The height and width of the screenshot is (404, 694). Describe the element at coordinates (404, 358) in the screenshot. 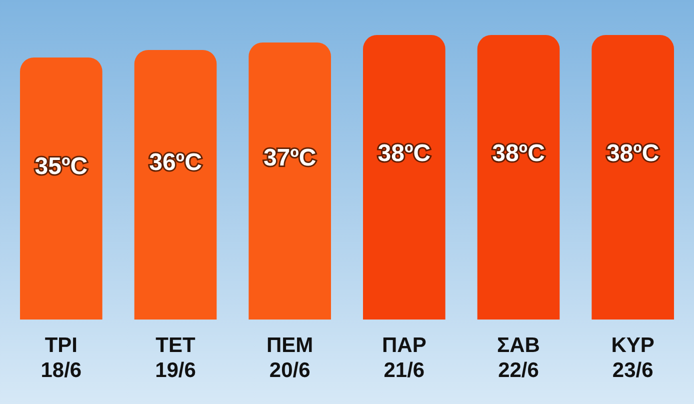

I see `x-tick-label: ΠΑΡ 21/6` at that location.